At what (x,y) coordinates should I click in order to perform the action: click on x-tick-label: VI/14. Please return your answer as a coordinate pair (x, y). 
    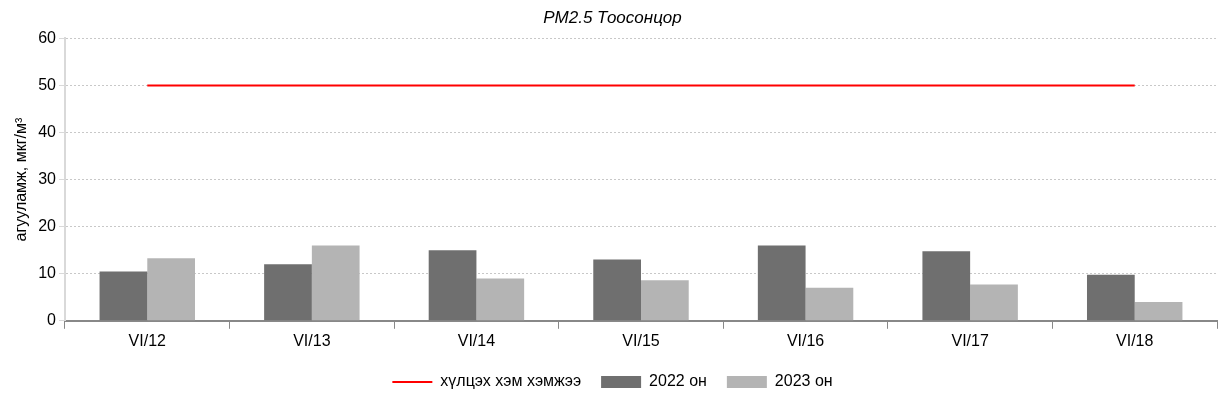
    Looking at the image, I should click on (476, 340).